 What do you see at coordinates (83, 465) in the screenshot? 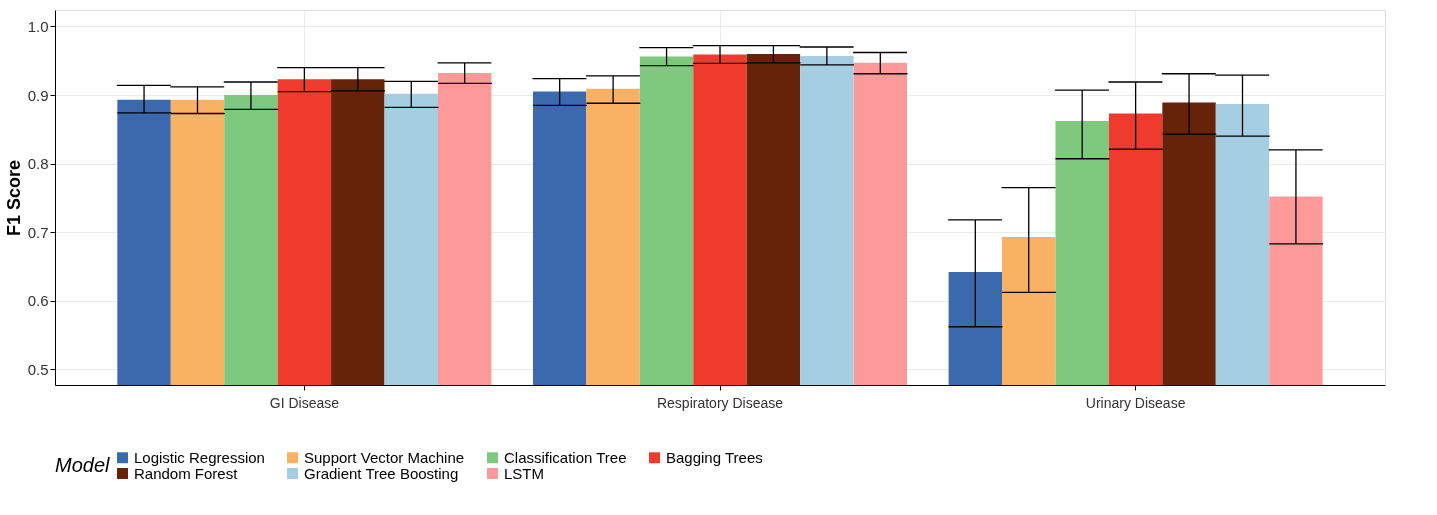
I see `legend-title: Model` at bounding box center [83, 465].